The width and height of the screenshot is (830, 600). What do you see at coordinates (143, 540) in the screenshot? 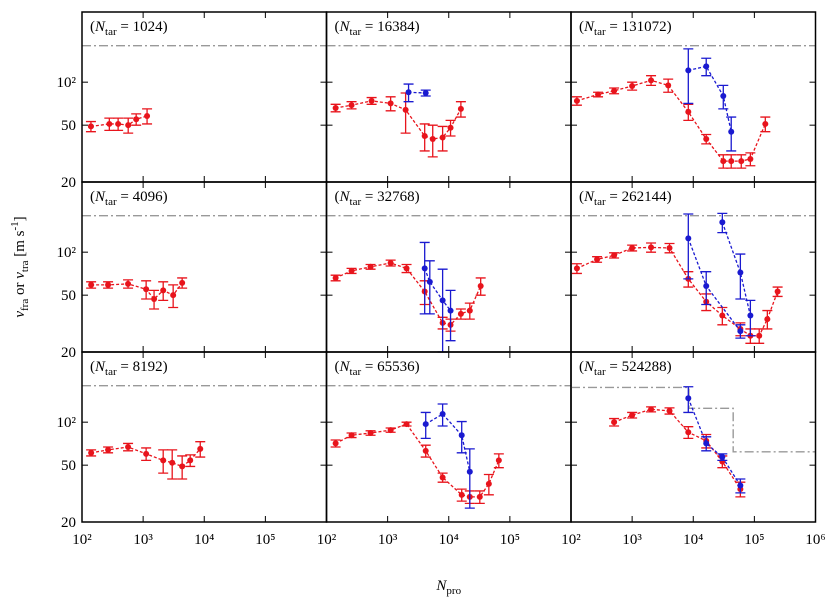
I see `x-tick-label: 10³` at bounding box center [143, 540].